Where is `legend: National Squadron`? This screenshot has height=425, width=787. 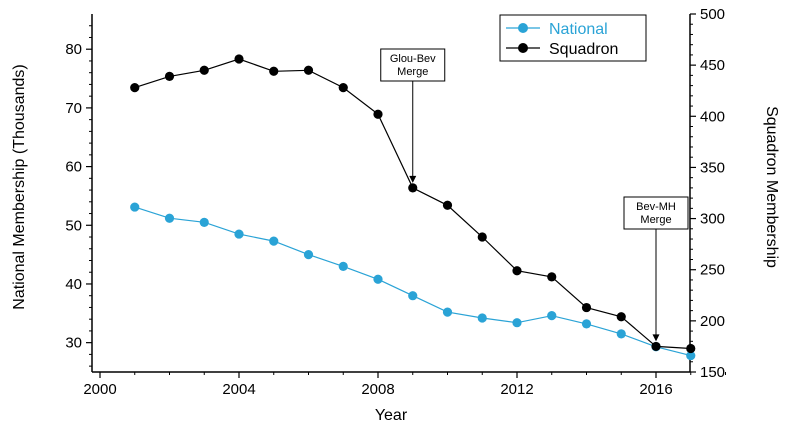 legend: National Squadron is located at coordinates (573, 38).